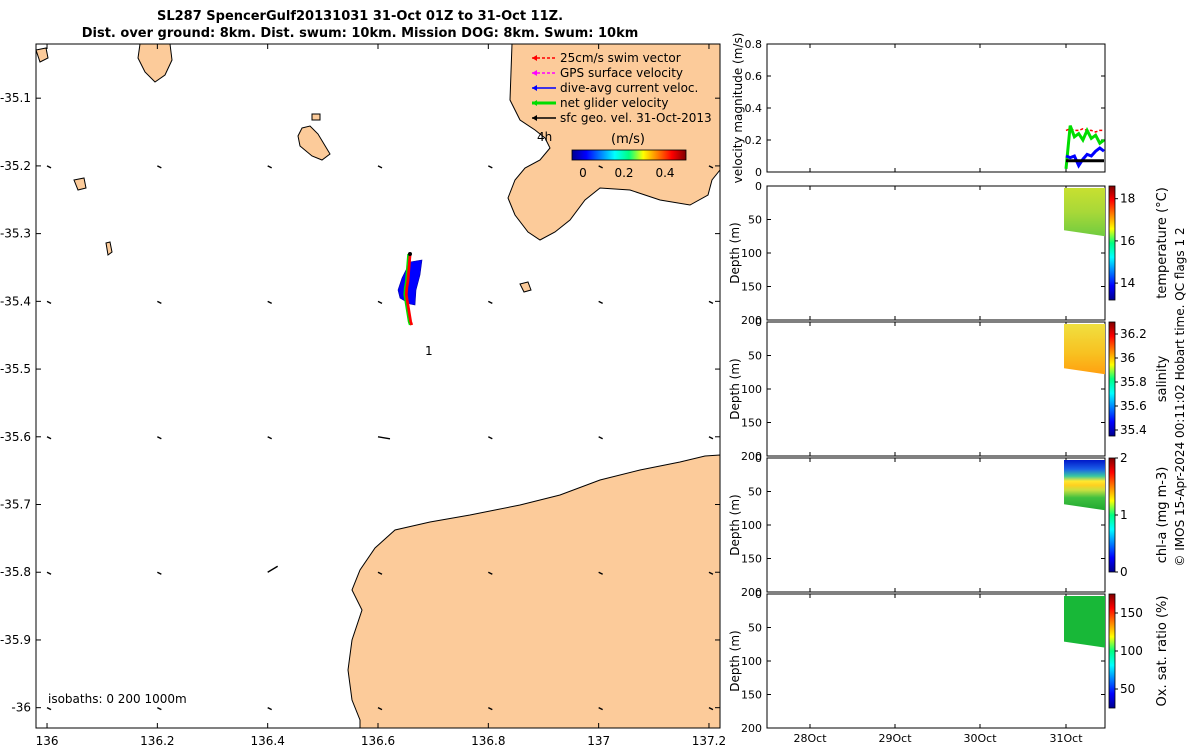 This screenshot has width=1200, height=750. What do you see at coordinates (409, 289) in the screenshot?
I see `swim-vector-track` at bounding box center [409, 289].